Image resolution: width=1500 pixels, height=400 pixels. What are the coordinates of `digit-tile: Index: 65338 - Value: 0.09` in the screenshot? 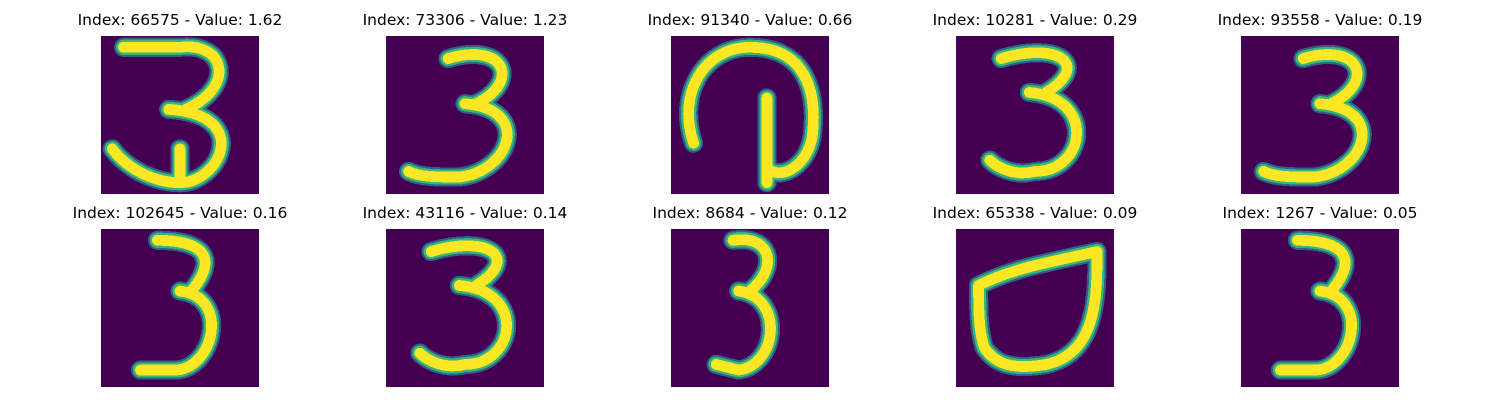 It's located at (1035, 296).